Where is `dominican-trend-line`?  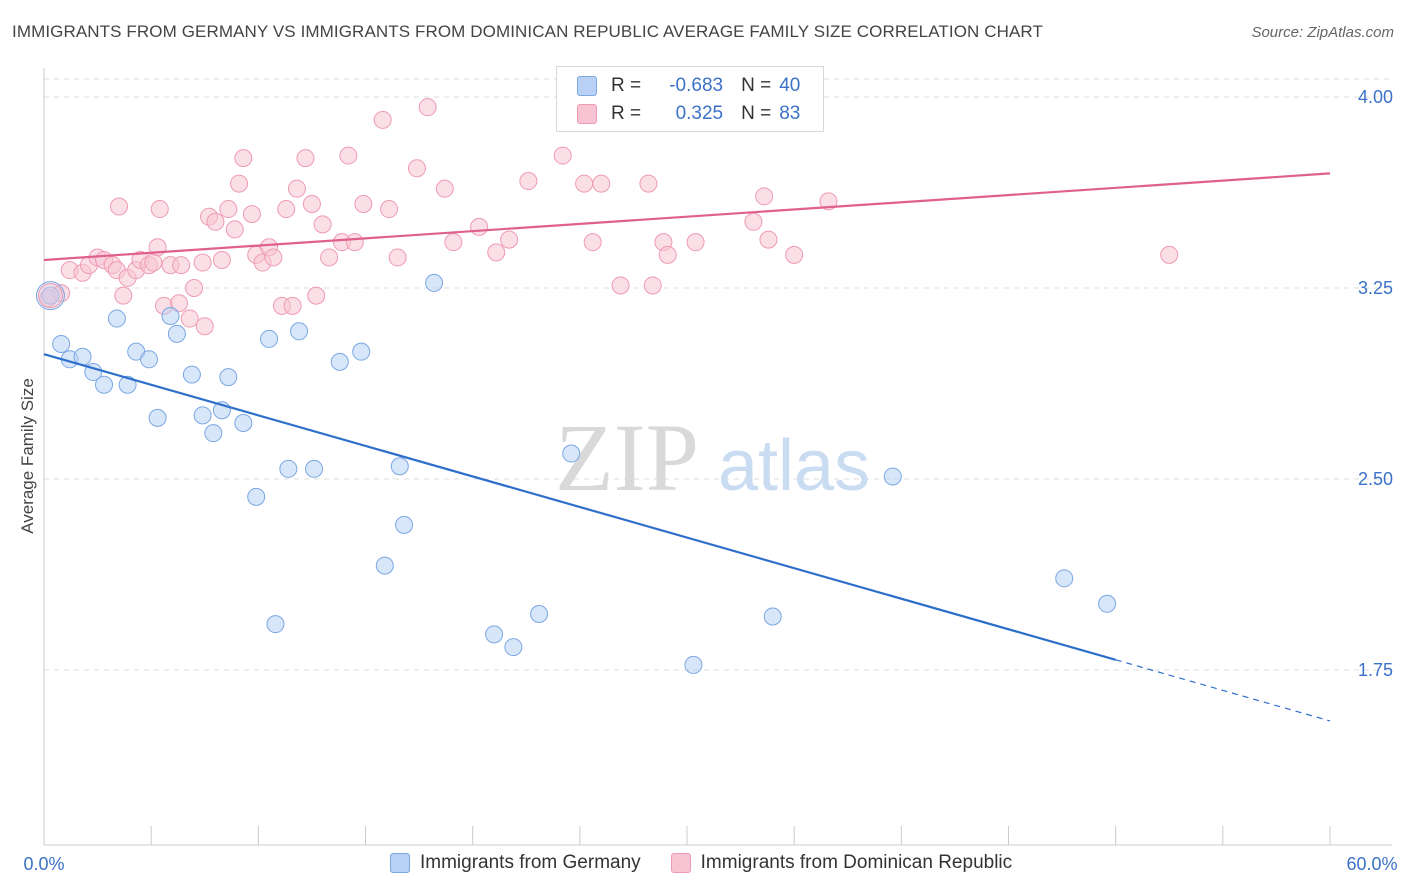
dominican-trend-line is located at coordinates (687, 217).